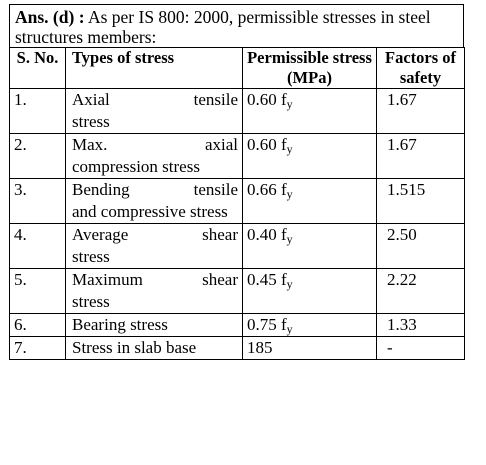  What do you see at coordinates (154, 291) in the screenshot?
I see `cell-stress-type: Maximum shear stress` at bounding box center [154, 291].